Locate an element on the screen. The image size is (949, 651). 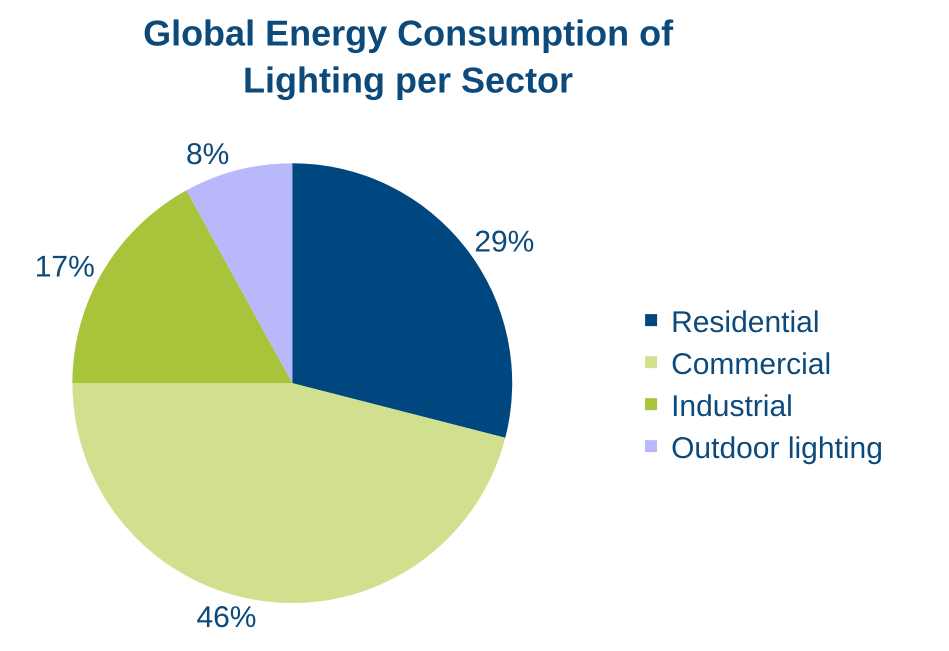
legend-label: Residential is located at coordinates (745, 322).